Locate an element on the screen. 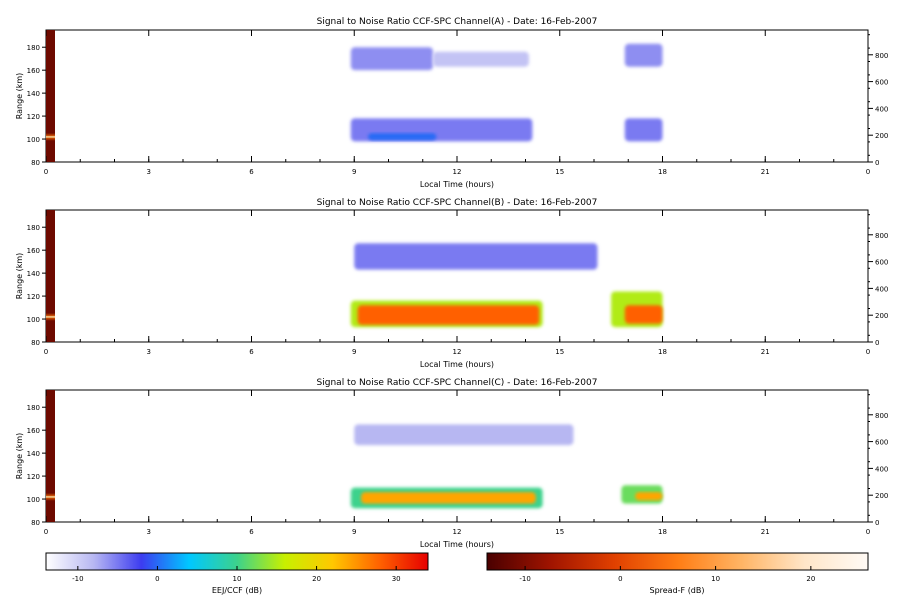 The image size is (900, 600). colorbar-tick-label: 30 is located at coordinates (396, 579).